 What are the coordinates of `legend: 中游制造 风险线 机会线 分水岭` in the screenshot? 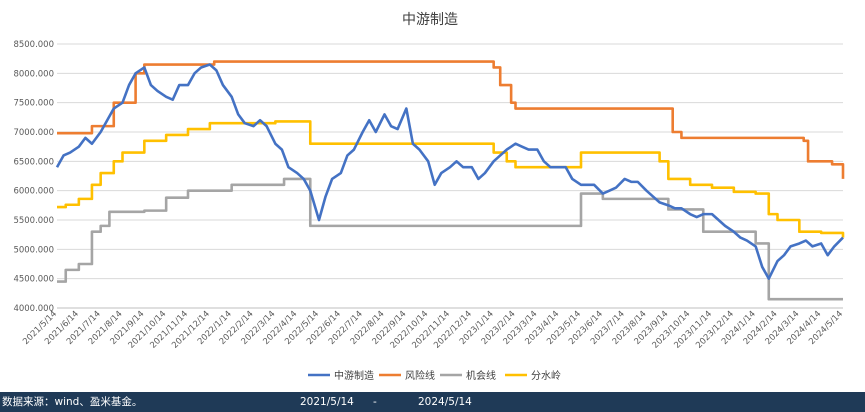 It's located at (434, 375).